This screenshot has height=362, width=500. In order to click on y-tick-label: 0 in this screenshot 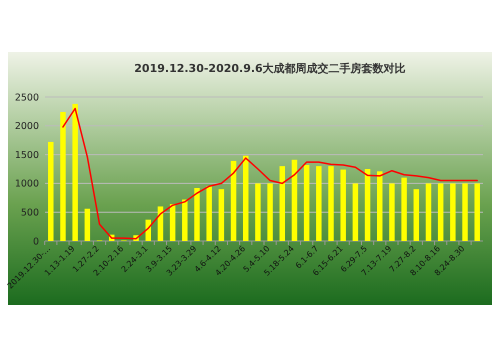, I will do `click(35, 242)`.